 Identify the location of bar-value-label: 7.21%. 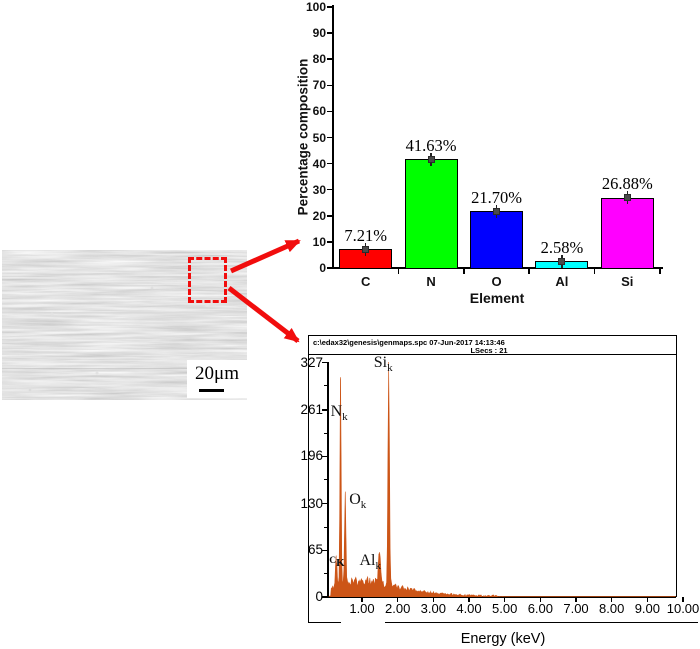
(365, 235).